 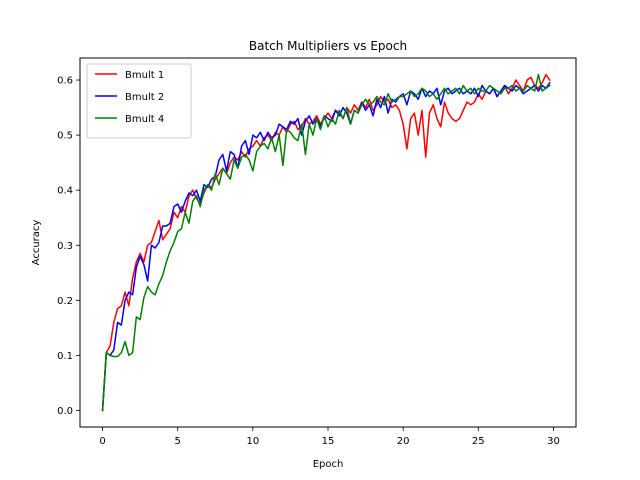 I want to click on legend-label-1: Bmult 1, so click(x=144, y=75).